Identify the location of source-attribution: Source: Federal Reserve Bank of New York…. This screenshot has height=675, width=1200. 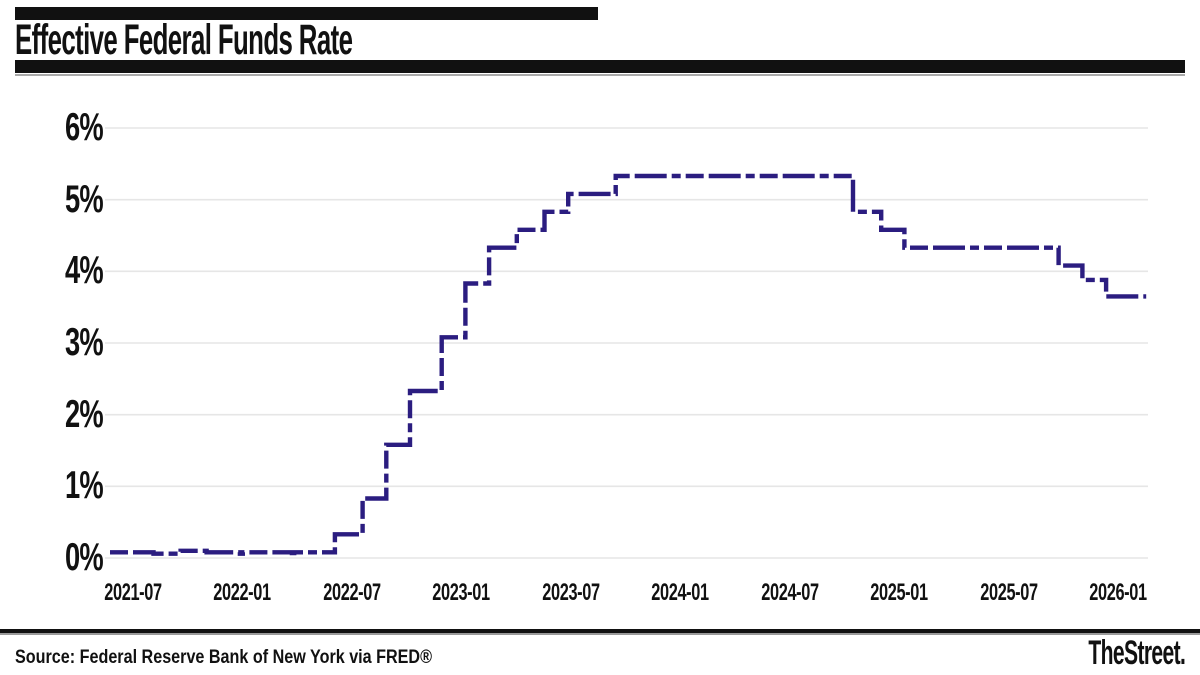
(224, 657).